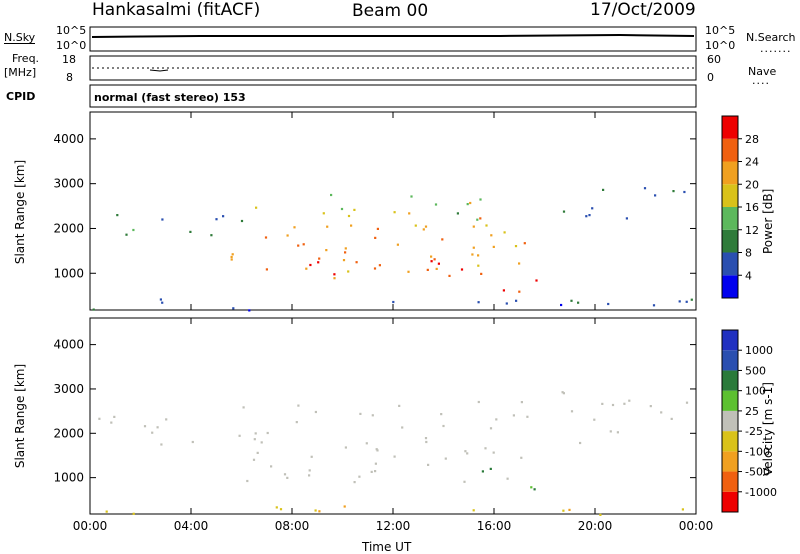  What do you see at coordinates (20, 37) in the screenshot?
I see `nsky-label: N.Sky` at bounding box center [20, 37].